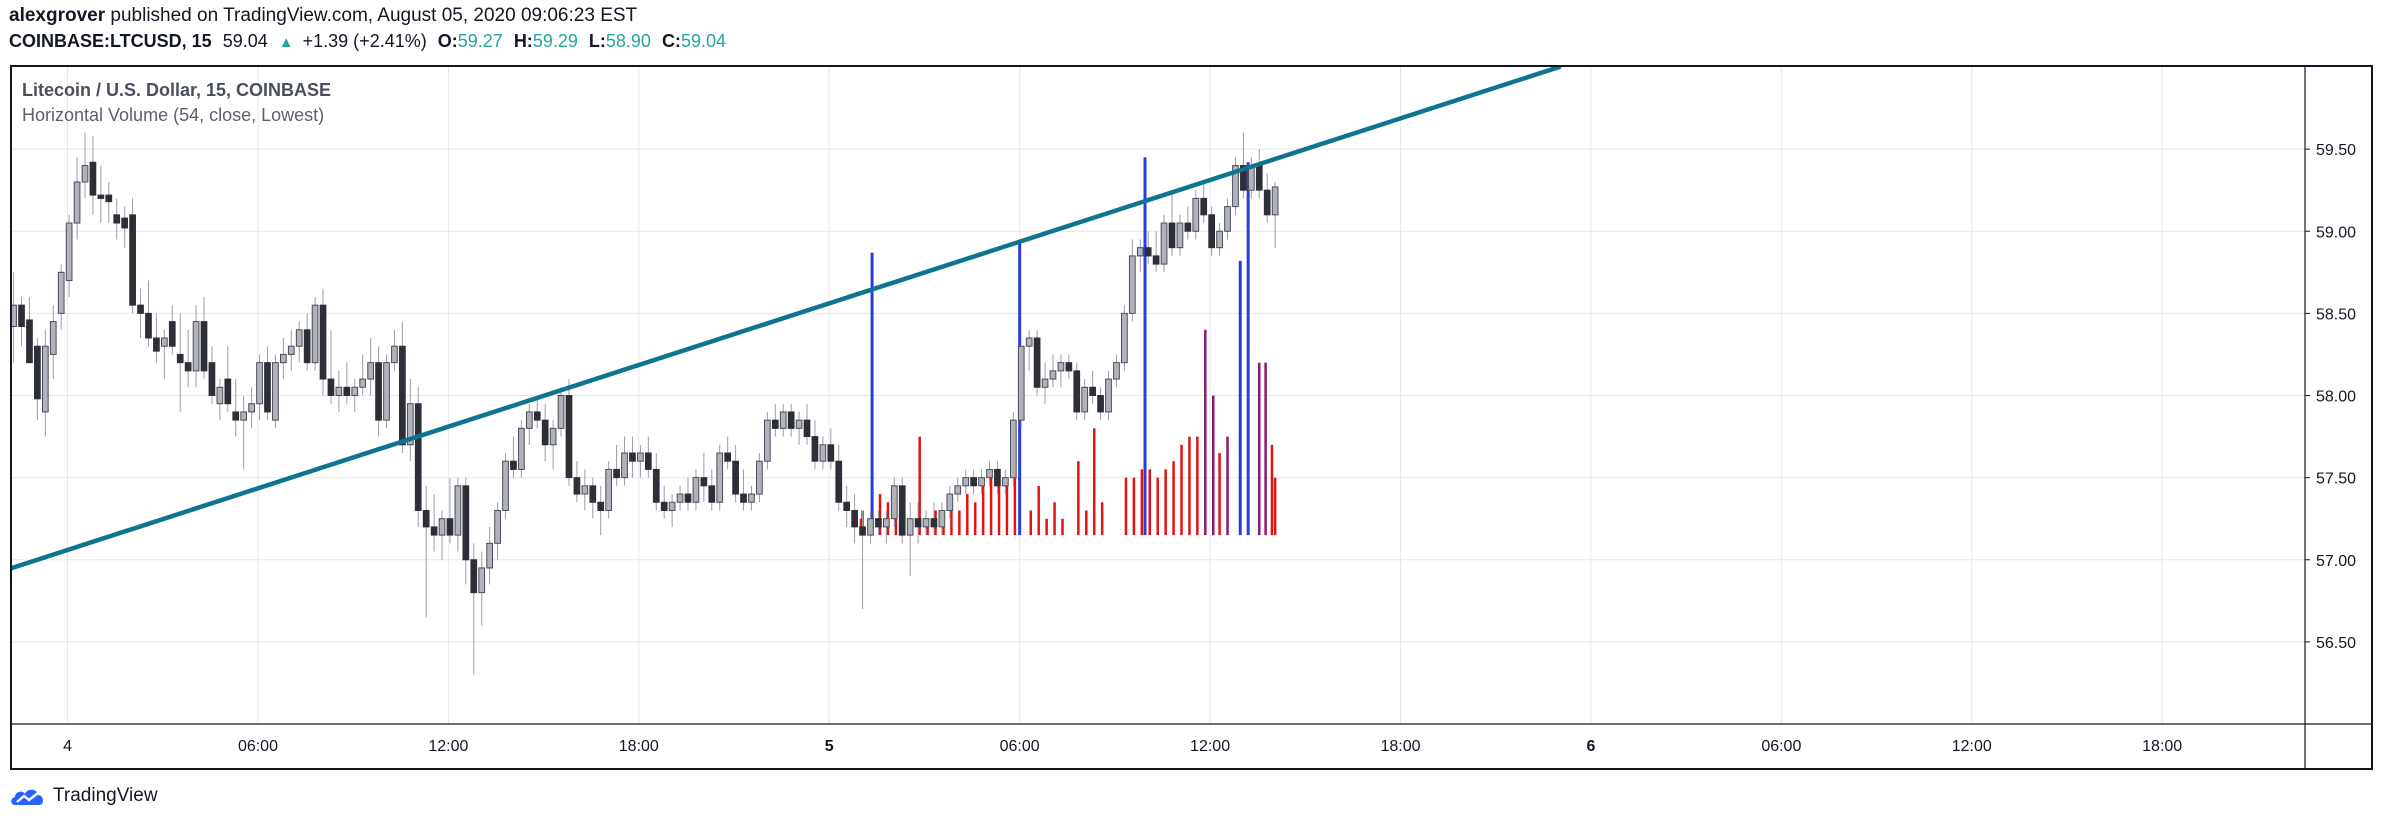  Describe the element at coordinates (105, 795) in the screenshot. I see `brand-name: TradingView` at that location.